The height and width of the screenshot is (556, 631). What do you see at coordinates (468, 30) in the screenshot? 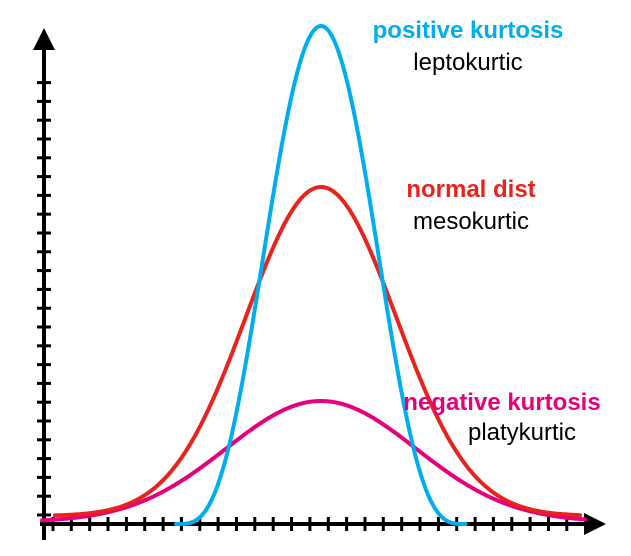
I see `positive-kurtosis-label: positive kurtosis` at bounding box center [468, 30].